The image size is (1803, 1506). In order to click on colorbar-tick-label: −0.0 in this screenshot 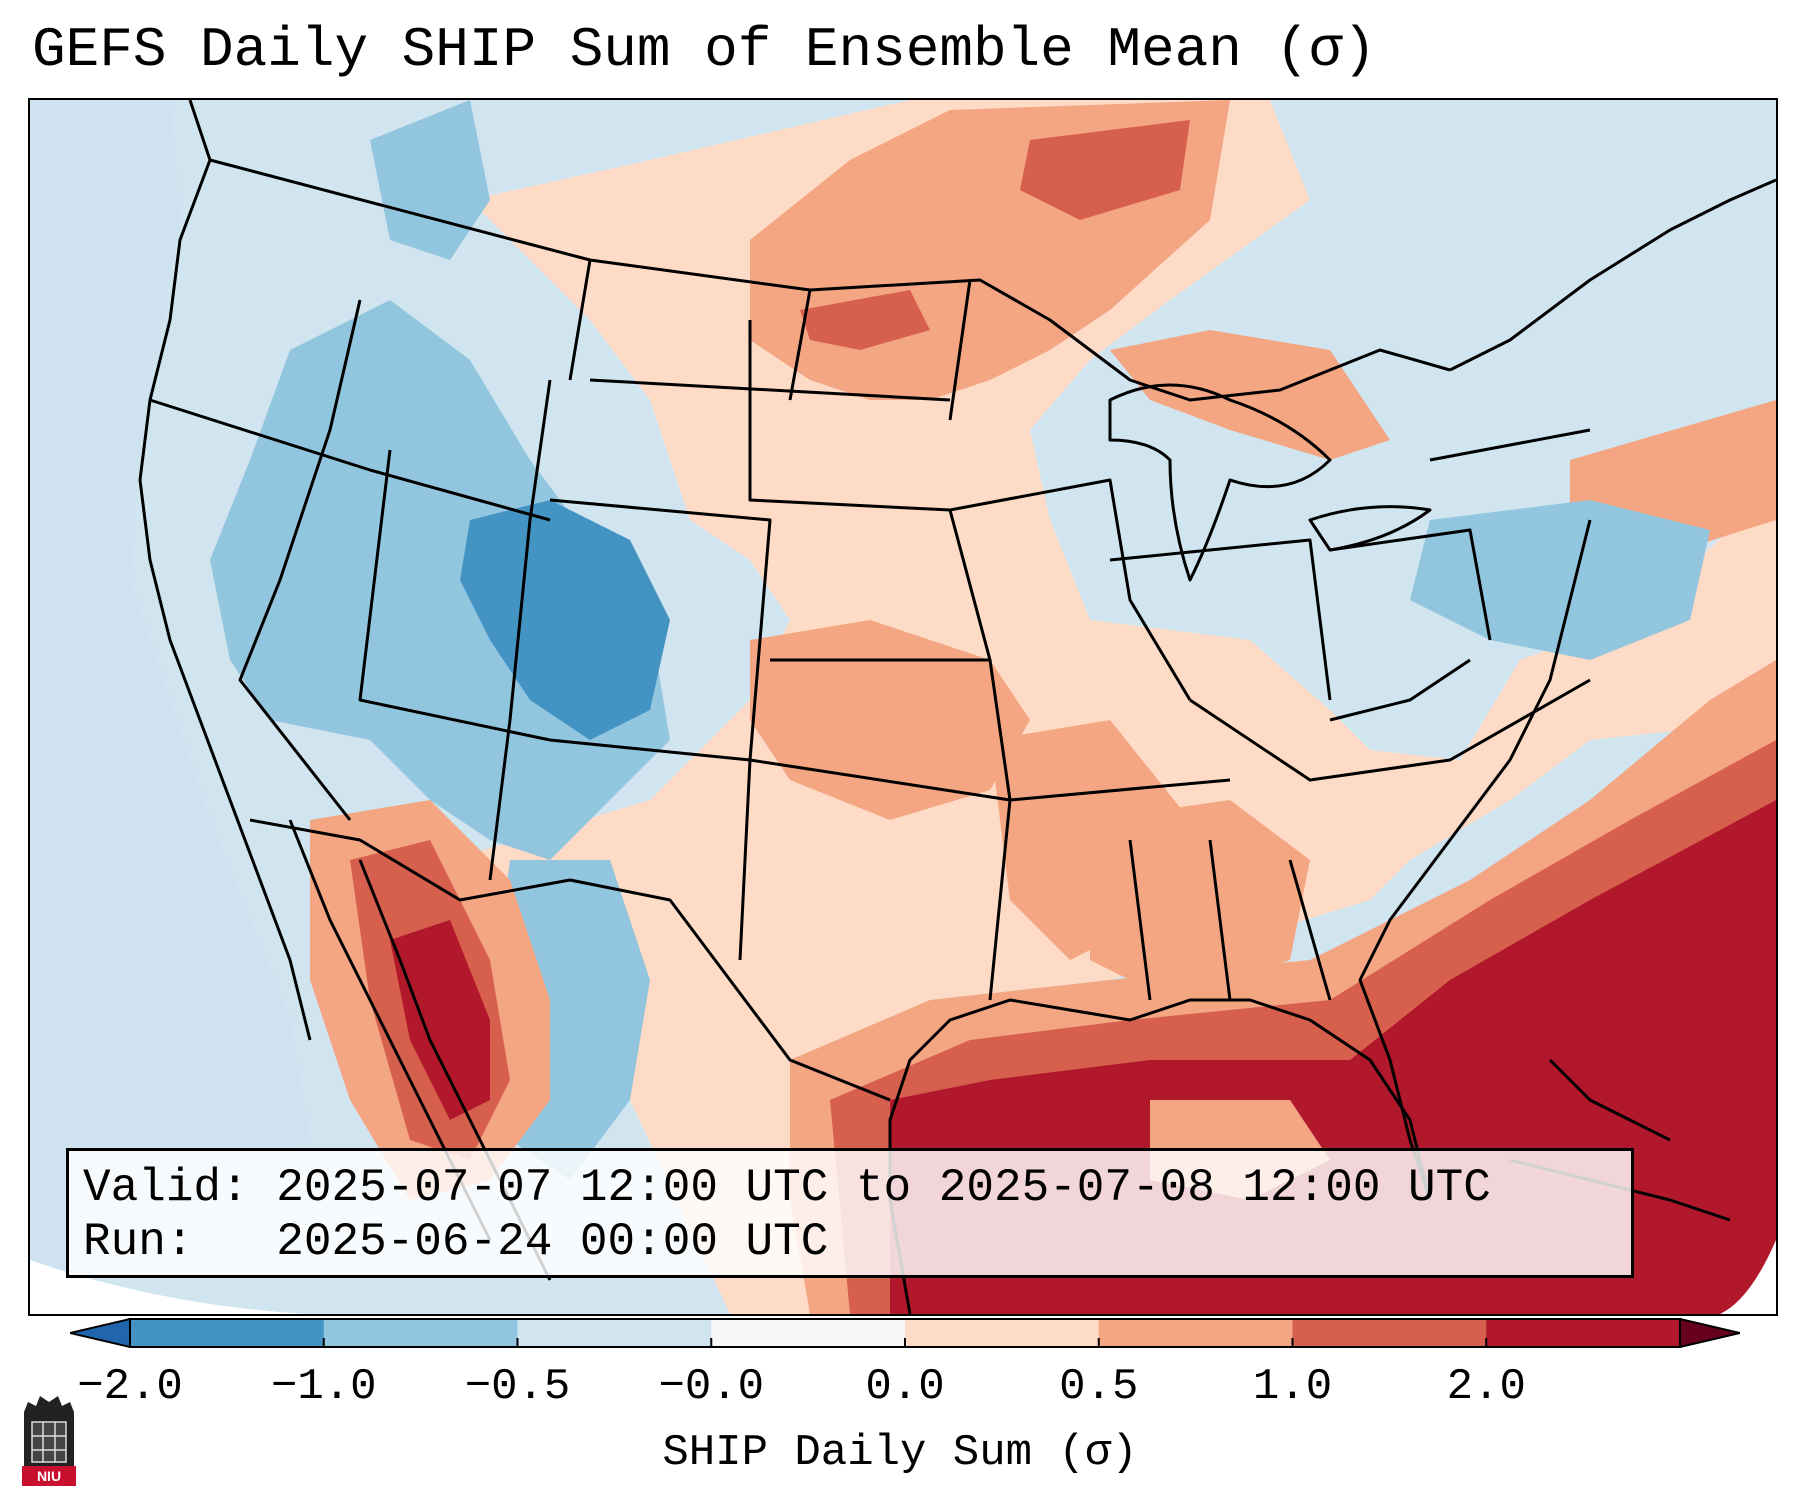, I will do `click(711, 1387)`.